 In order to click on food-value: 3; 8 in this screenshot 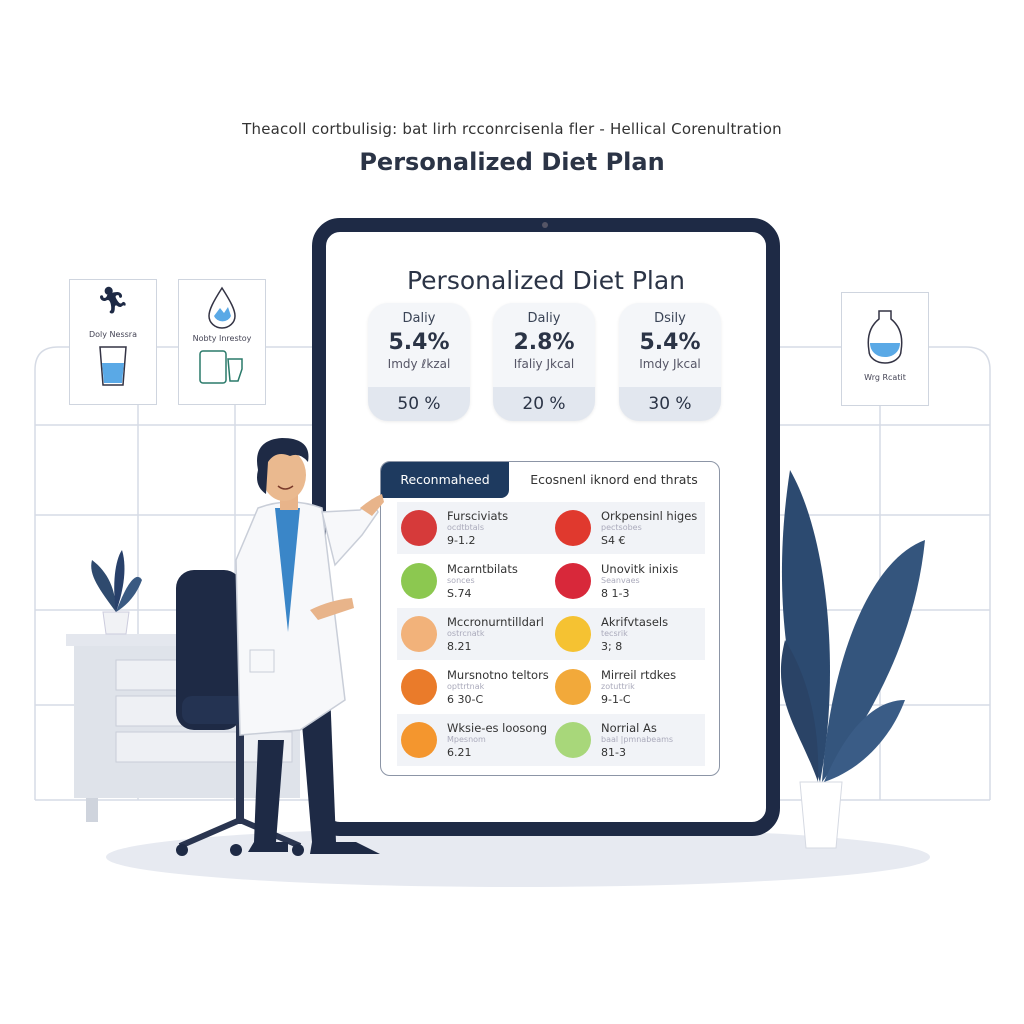, I will do `click(612, 646)`.